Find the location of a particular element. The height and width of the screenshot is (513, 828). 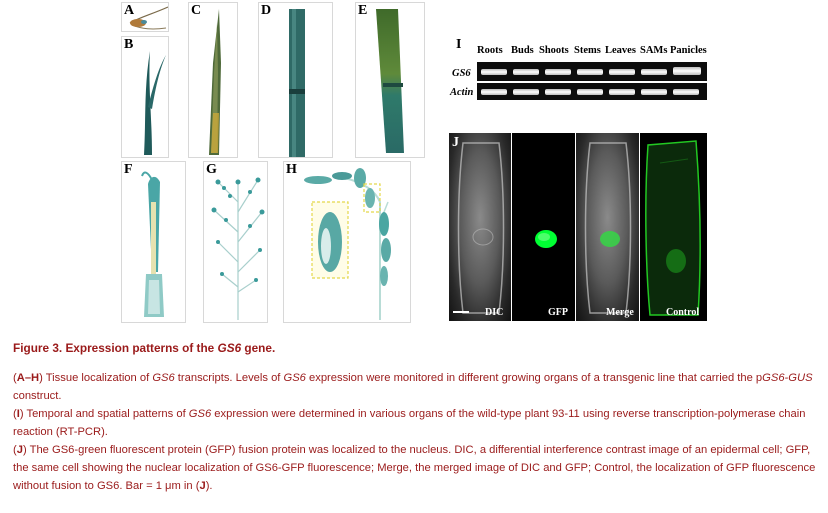

caption-text: Tissue localization of is located at coordinates (97, 378).